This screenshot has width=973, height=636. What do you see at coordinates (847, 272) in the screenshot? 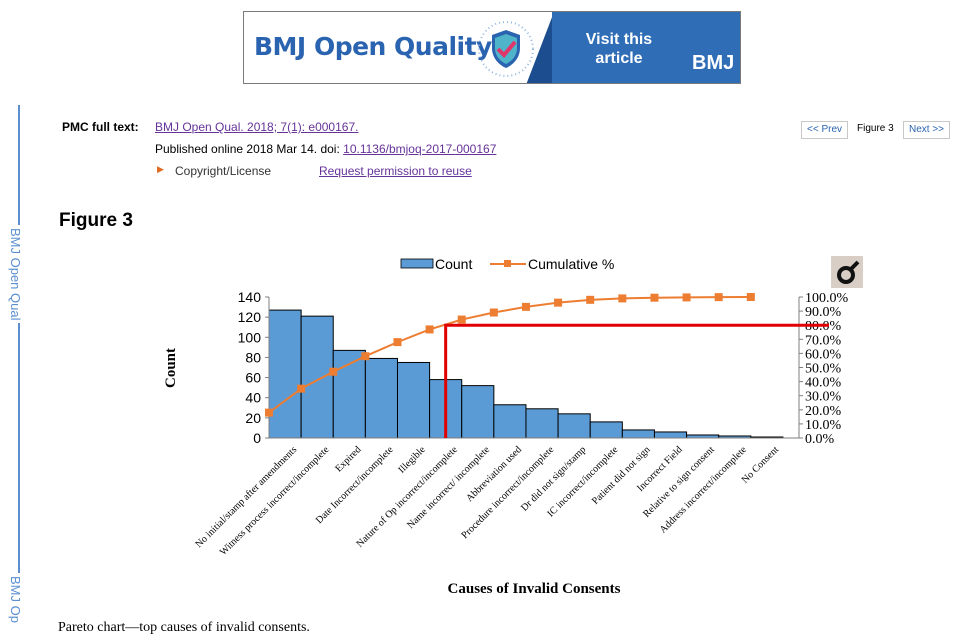
I see `magnifier-icon` at bounding box center [847, 272].